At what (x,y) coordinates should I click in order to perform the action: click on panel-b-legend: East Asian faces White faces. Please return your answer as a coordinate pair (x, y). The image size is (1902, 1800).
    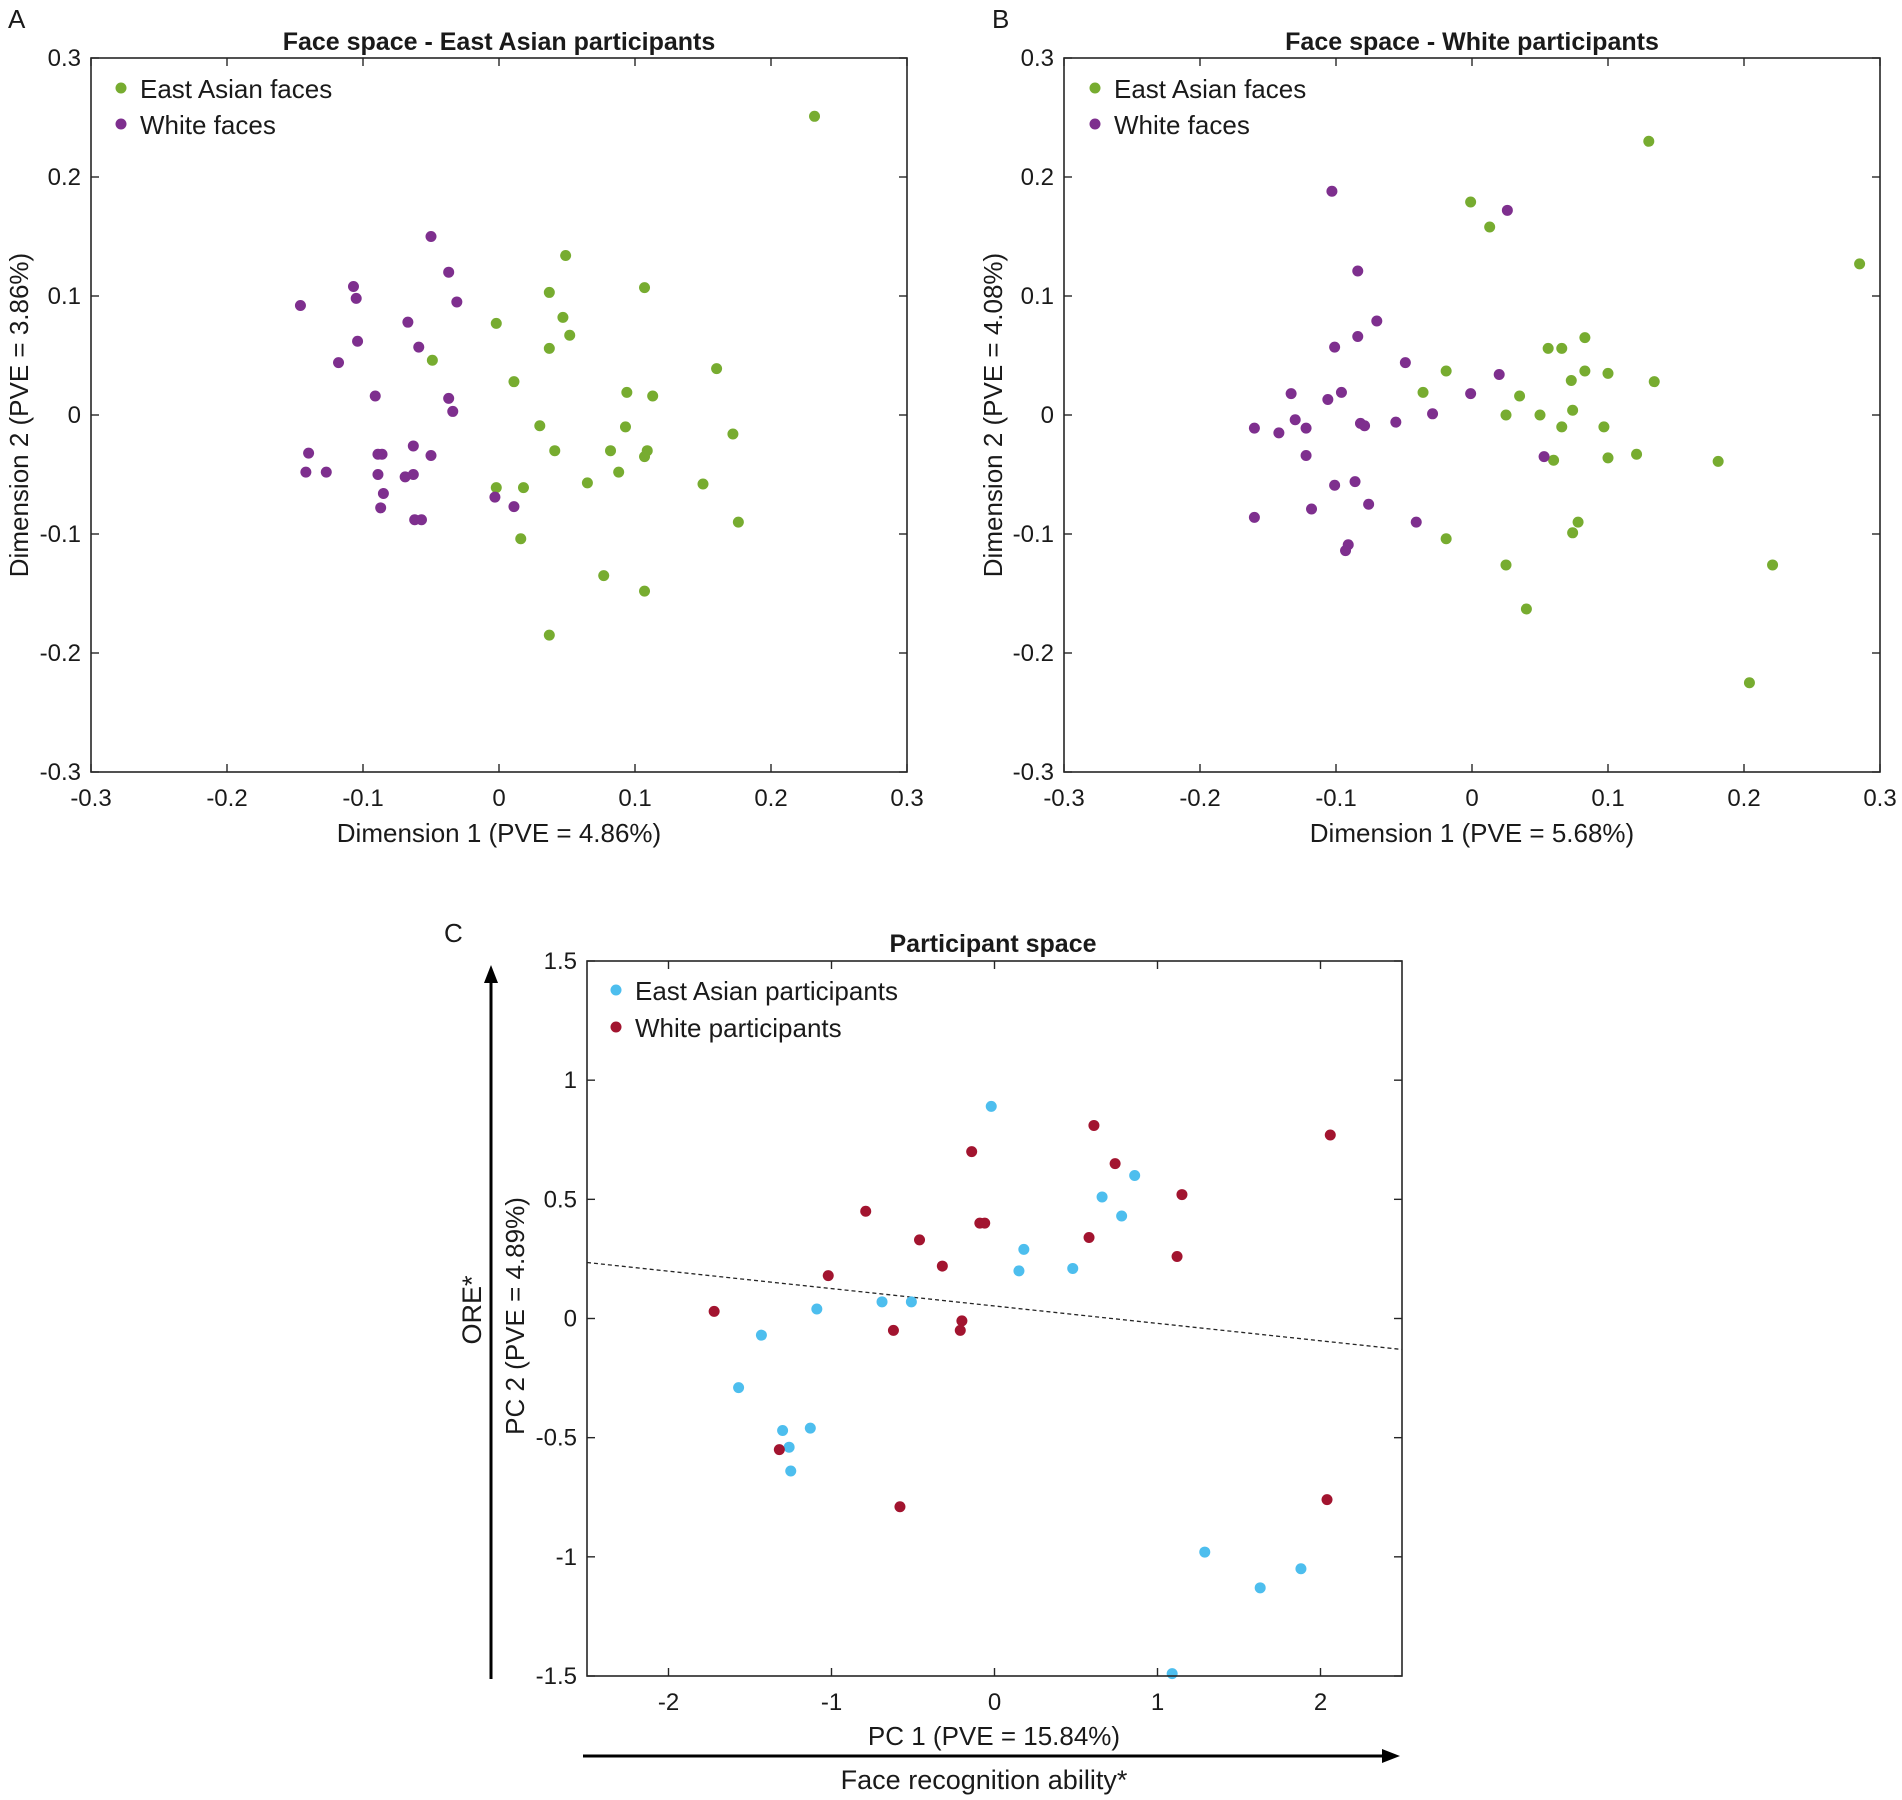
    Looking at the image, I should click on (1197, 107).